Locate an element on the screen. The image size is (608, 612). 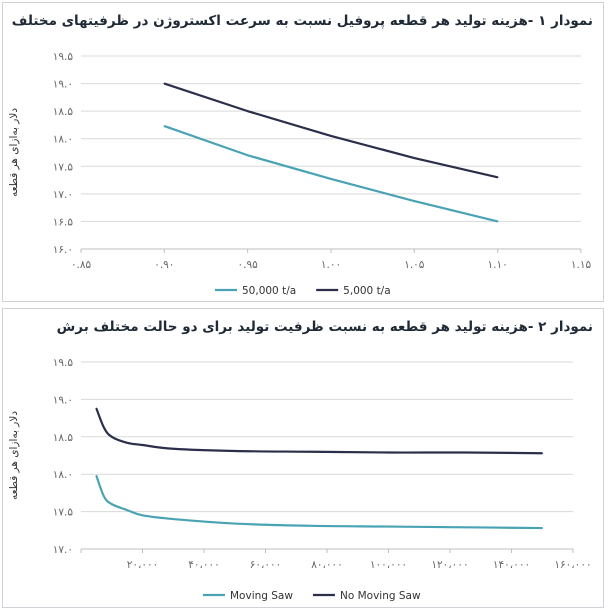
x-tick-label: ۰.۹۰ is located at coordinates (164, 265).